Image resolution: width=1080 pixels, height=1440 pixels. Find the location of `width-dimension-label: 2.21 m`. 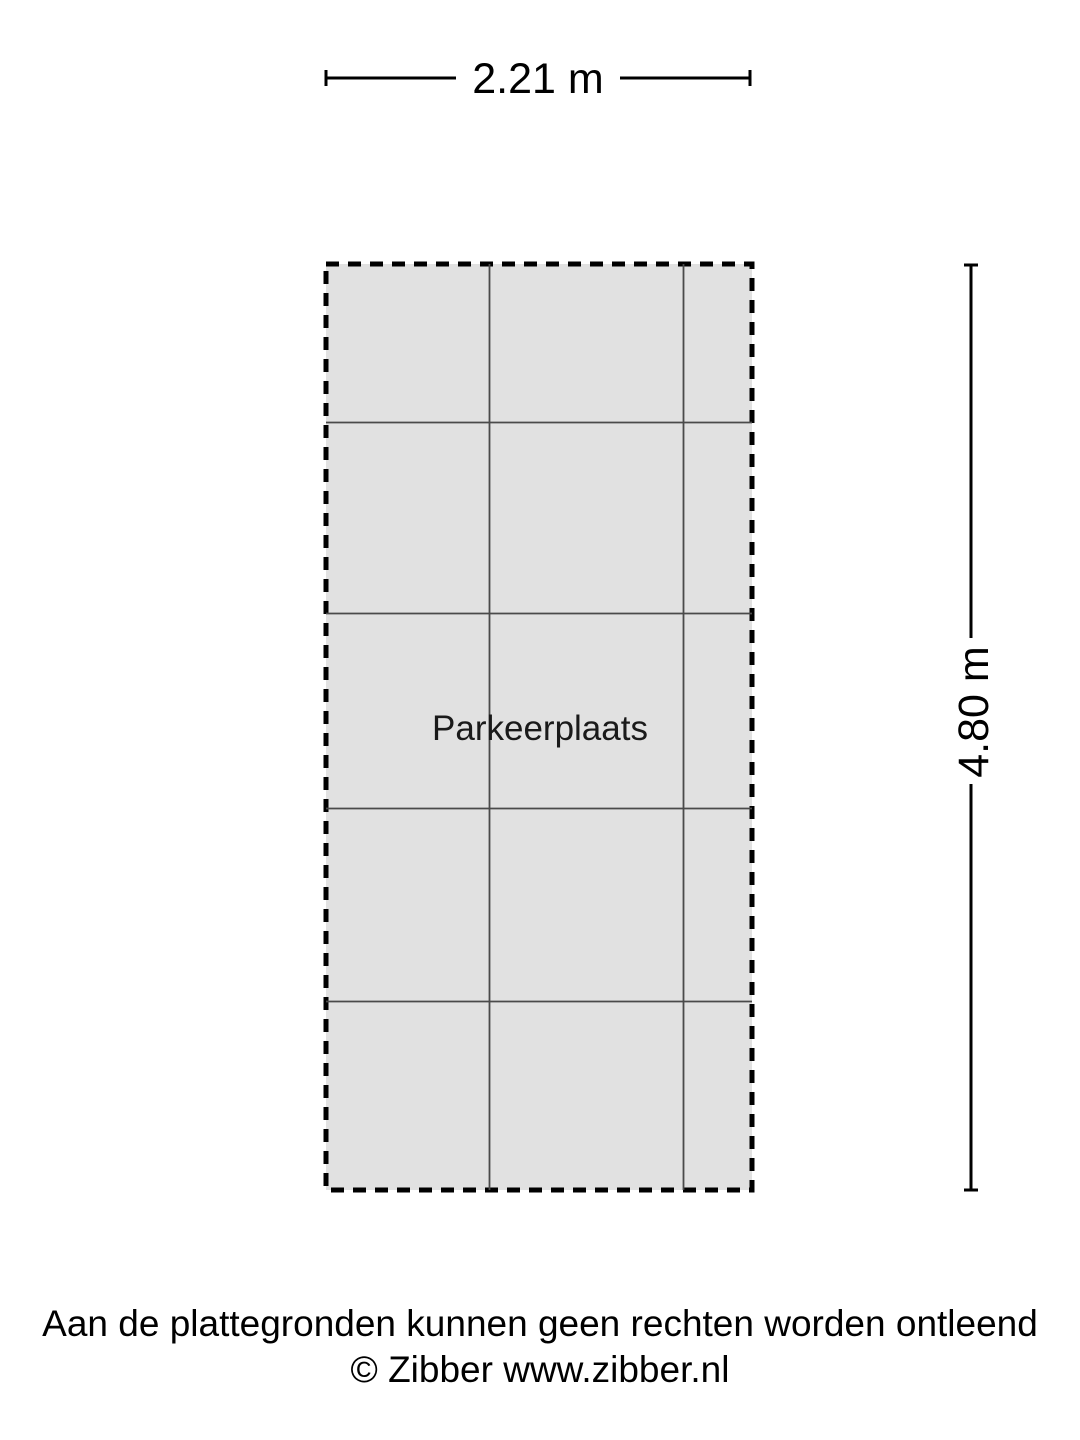

width-dimension-label: 2.21 m is located at coordinates (537, 79).